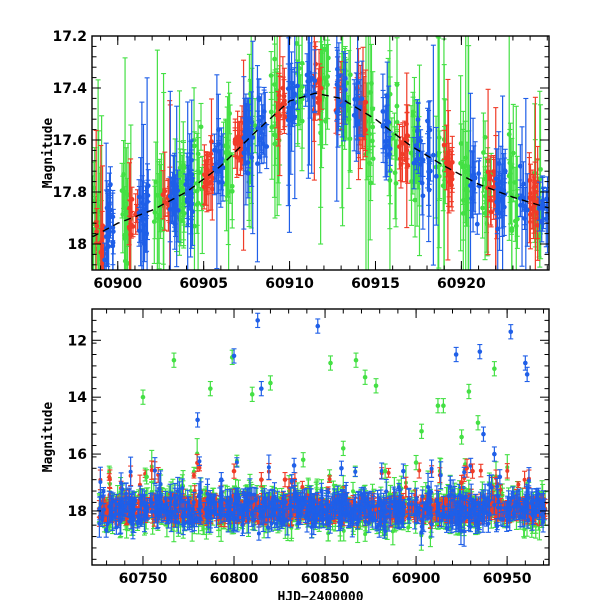 The image size is (600, 600). I want to click on top-y-axis-title: Magnitude, so click(48, 153).